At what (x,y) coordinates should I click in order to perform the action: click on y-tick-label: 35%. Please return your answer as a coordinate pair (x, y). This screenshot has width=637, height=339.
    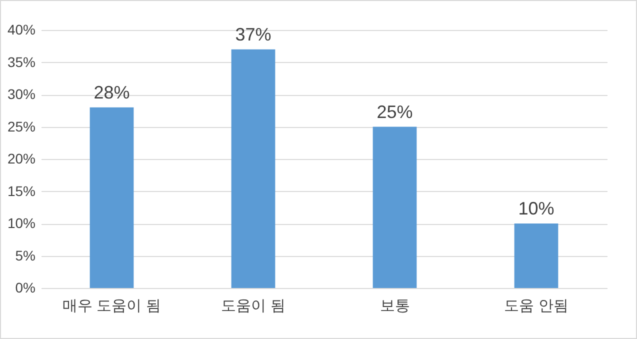
    Looking at the image, I should click on (21, 62).